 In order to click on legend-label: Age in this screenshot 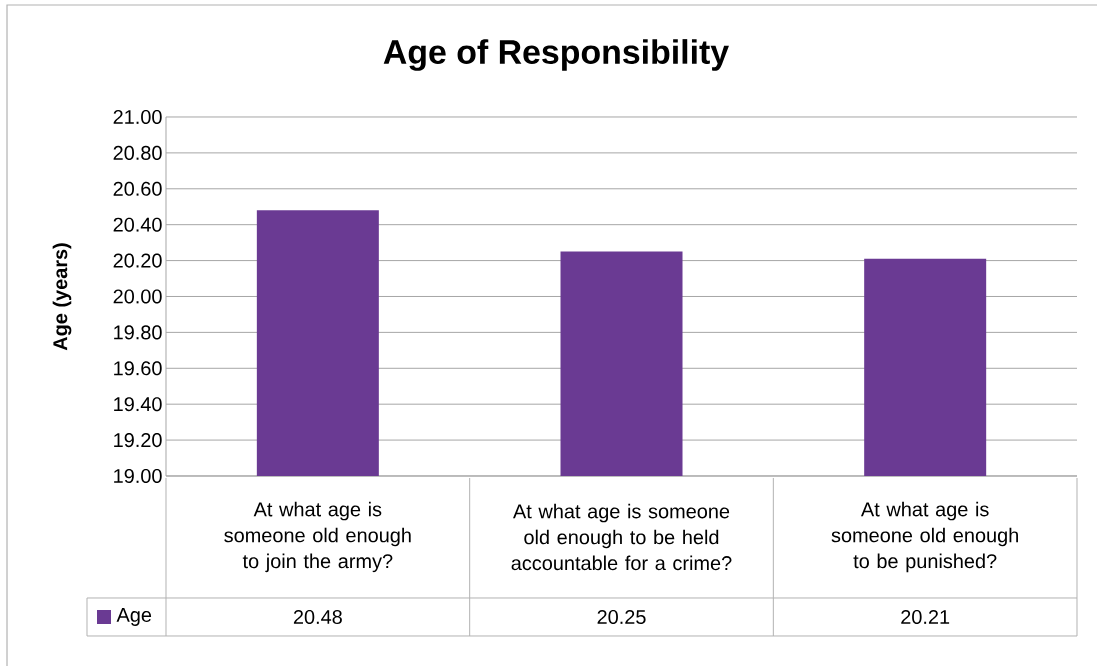, I will do `click(134, 617)`.